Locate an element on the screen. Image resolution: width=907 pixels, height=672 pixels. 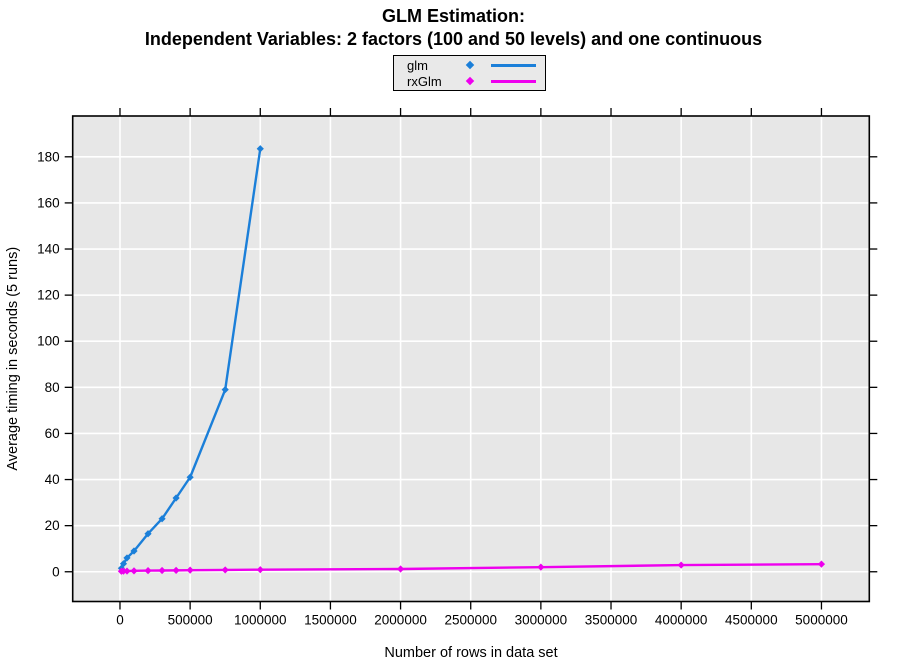
series-rxGlm is located at coordinates (471, 567).